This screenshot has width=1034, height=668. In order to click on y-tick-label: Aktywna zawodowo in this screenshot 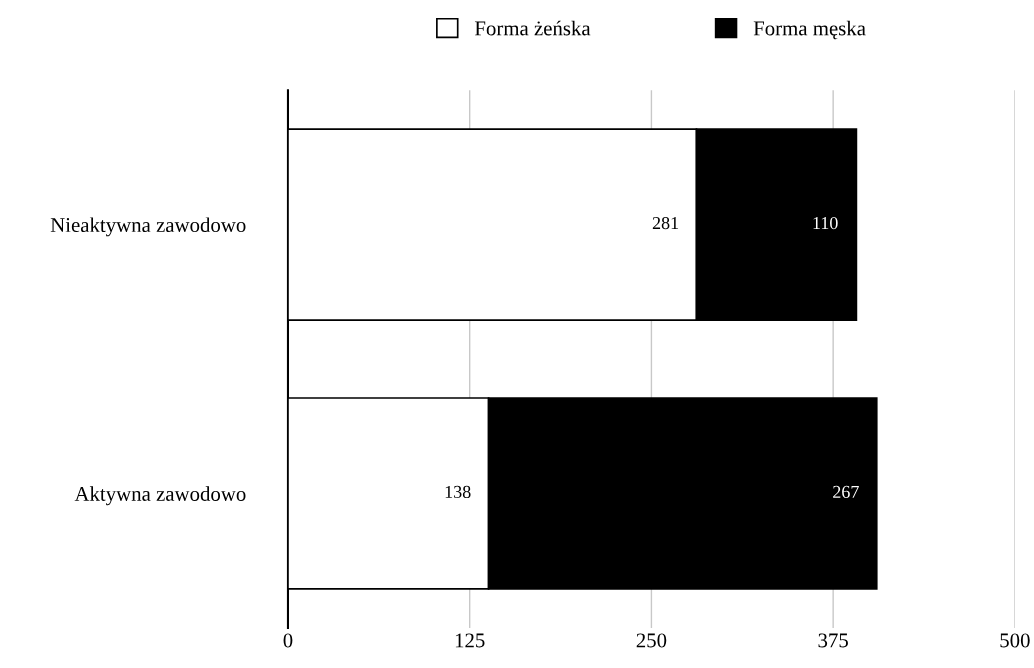, I will do `click(160, 496)`.